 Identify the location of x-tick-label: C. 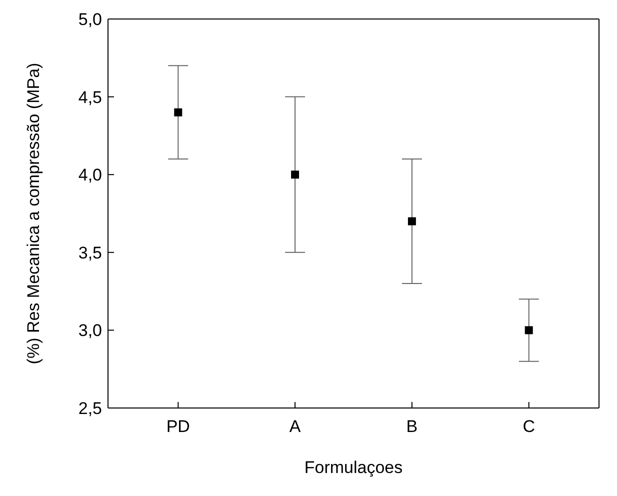
(528, 426).